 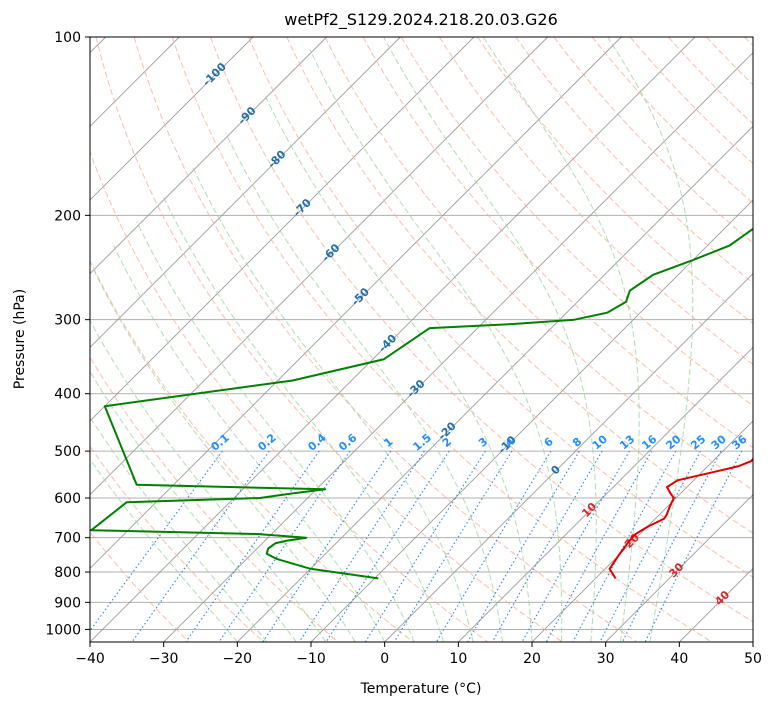 What do you see at coordinates (311, 659) in the screenshot?
I see `x-tick-label: −10` at bounding box center [311, 659].